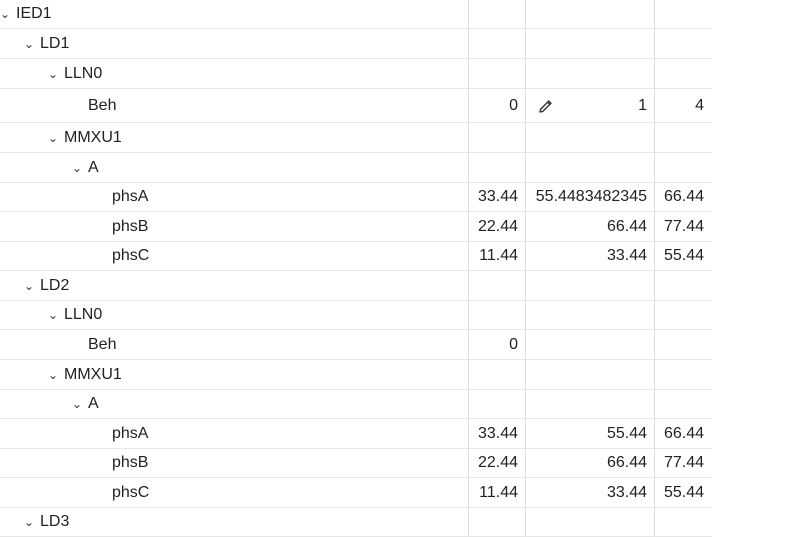  What do you see at coordinates (356, 14) in the screenshot?
I see `tree-row: ⌄ IED1` at bounding box center [356, 14].